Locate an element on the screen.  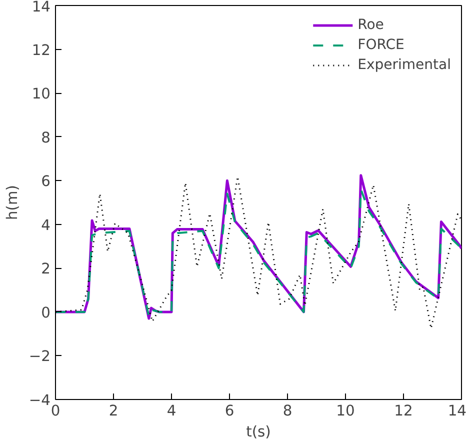
y-tick-label: 10 is located at coordinates (41, 94).